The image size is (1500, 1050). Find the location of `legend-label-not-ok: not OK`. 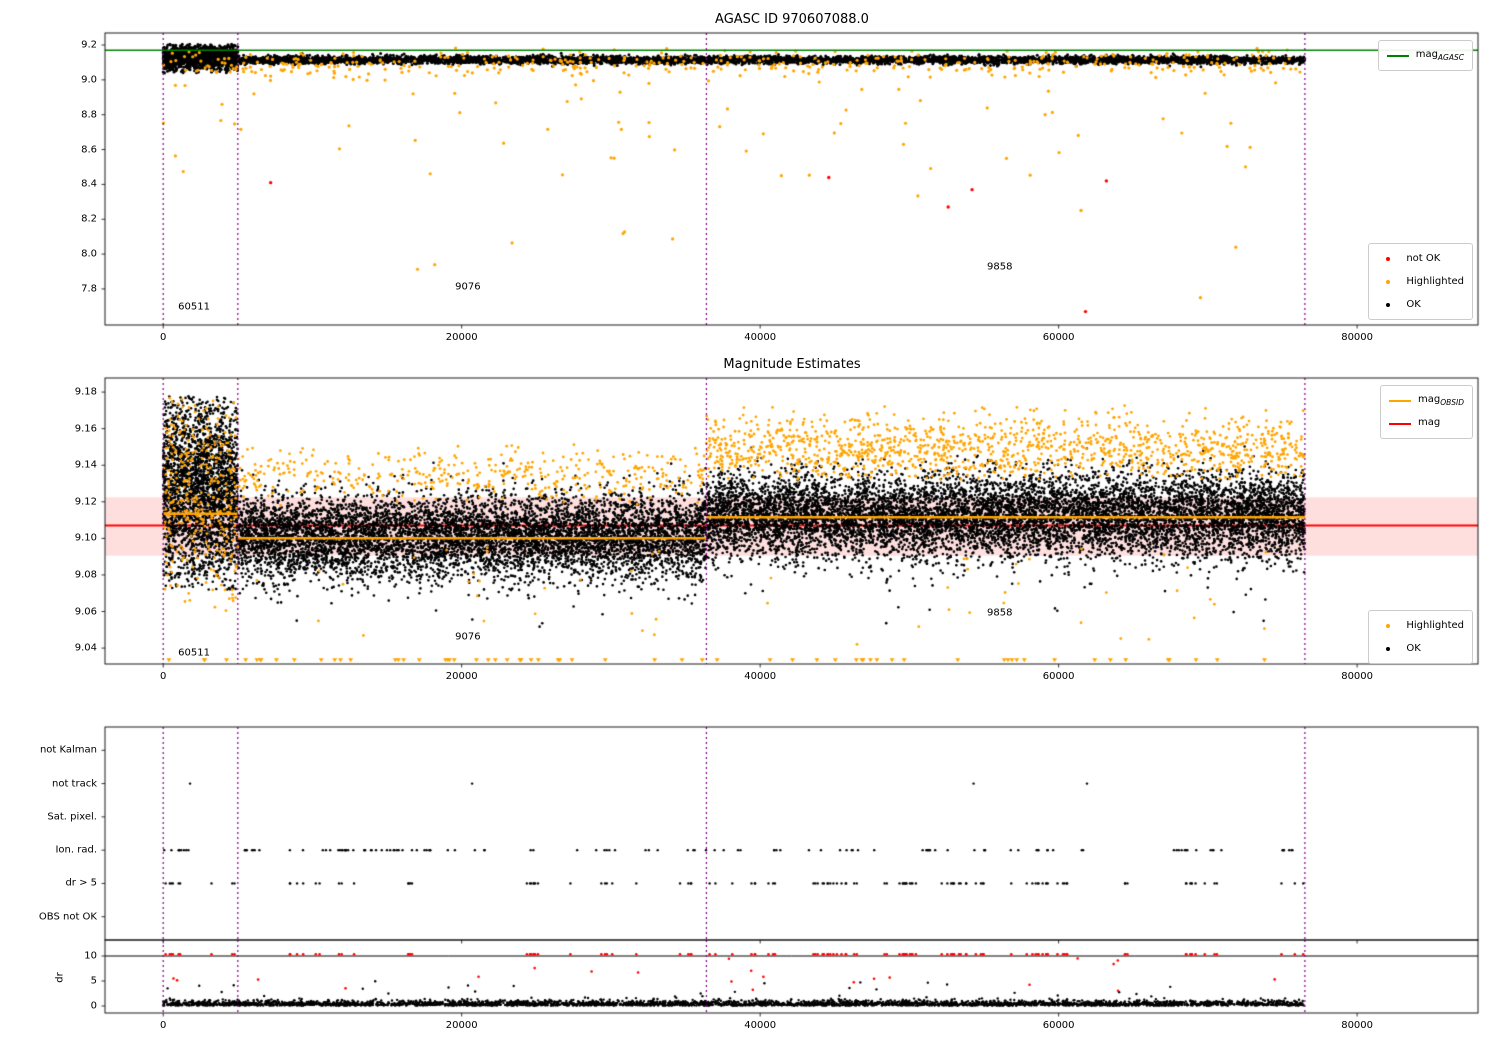

legend-label-not-ok: not OK is located at coordinates (1423, 258).